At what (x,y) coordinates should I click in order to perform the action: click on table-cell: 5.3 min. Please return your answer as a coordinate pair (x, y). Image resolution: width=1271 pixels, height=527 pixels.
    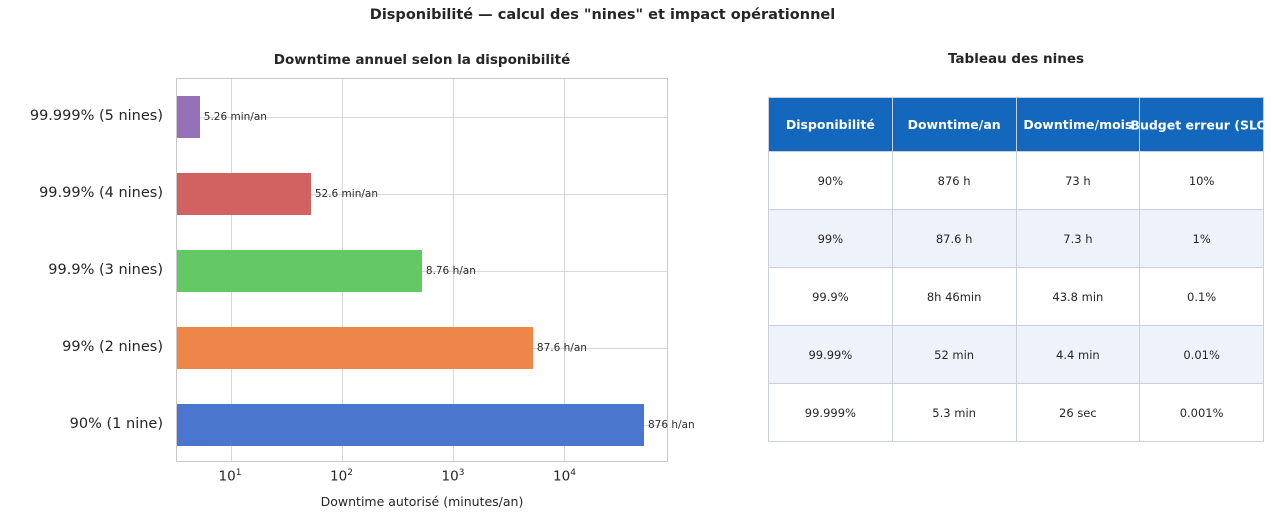
    Looking at the image, I should click on (954, 413).